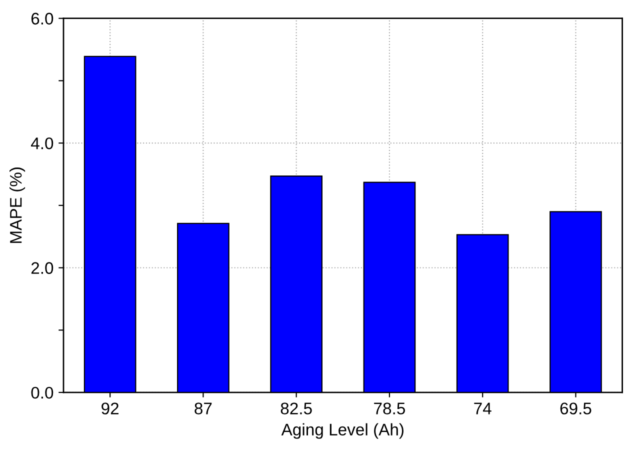 This screenshot has height=459, width=635. What do you see at coordinates (42, 268) in the screenshot?
I see `y-tick-label: 2.0` at bounding box center [42, 268].